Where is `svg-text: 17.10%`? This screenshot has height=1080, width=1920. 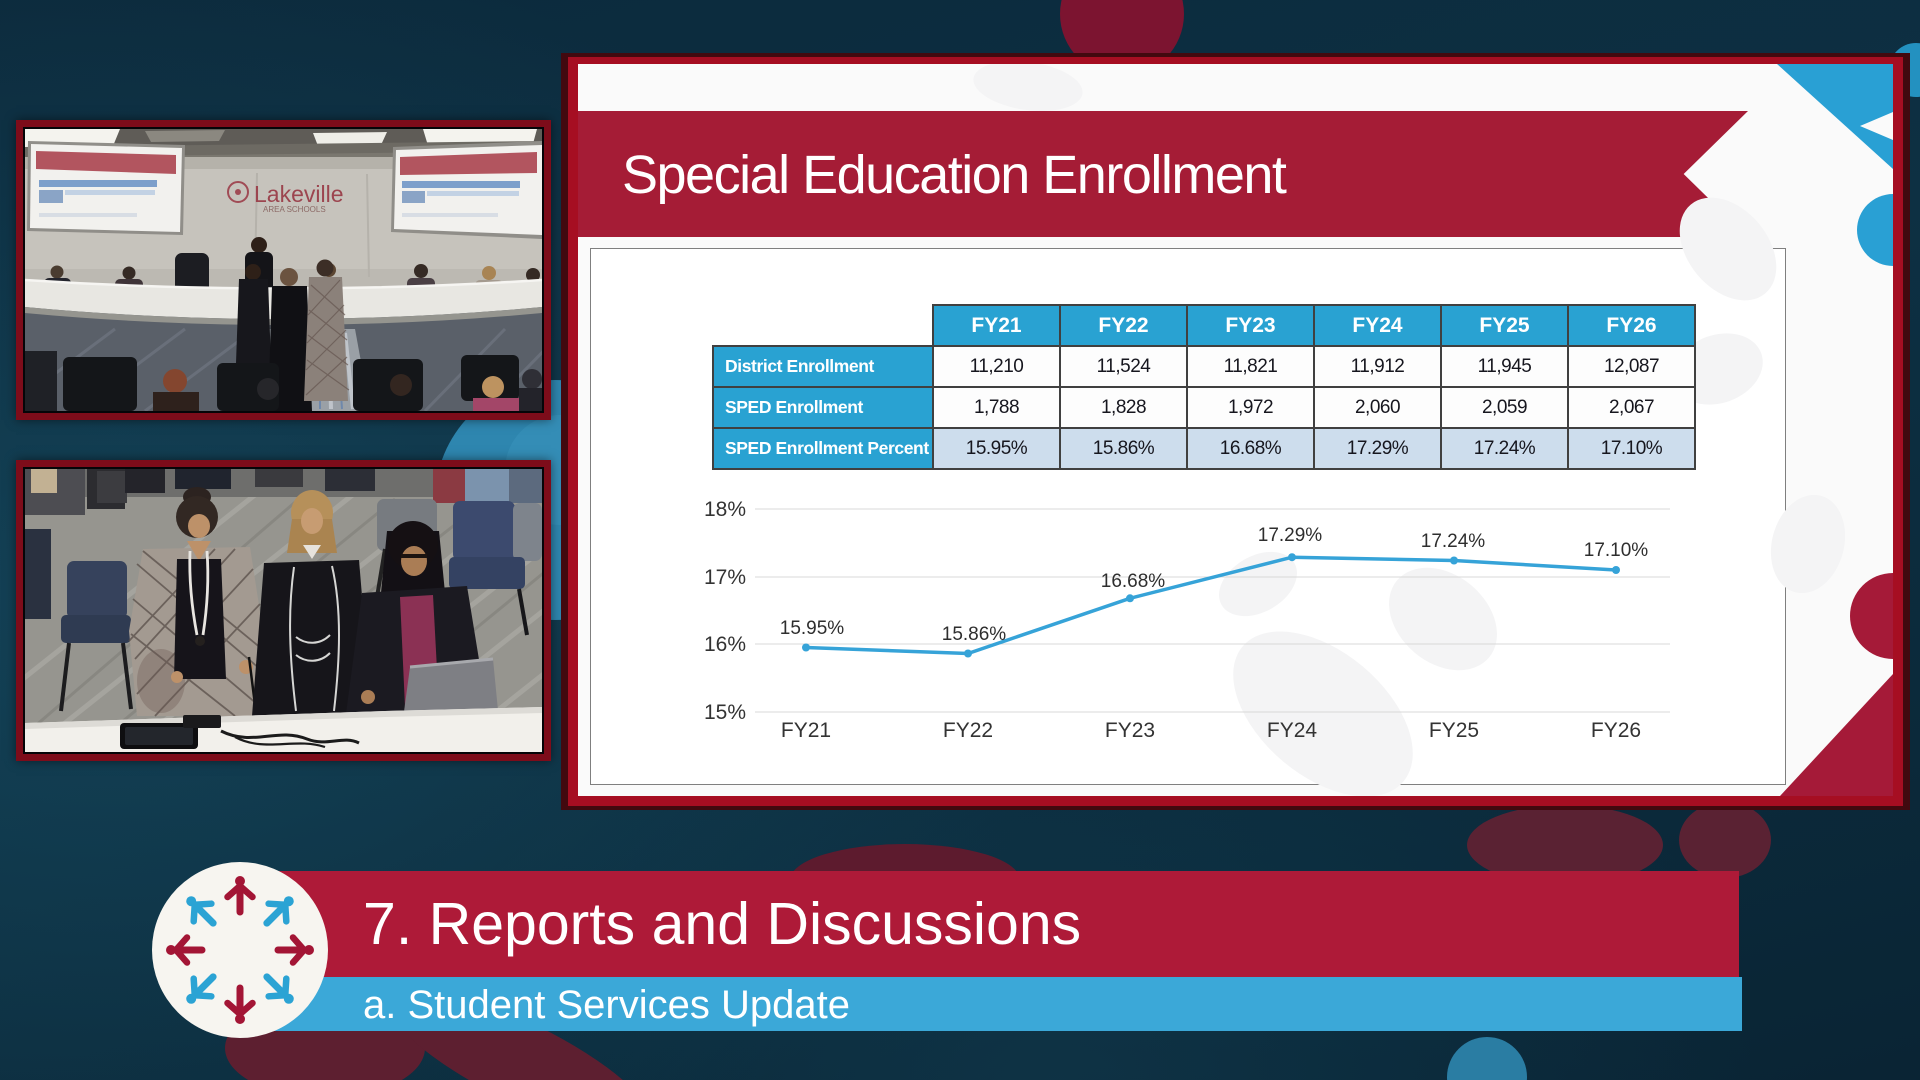
svg-text: 17.10% is located at coordinates (1616, 550).